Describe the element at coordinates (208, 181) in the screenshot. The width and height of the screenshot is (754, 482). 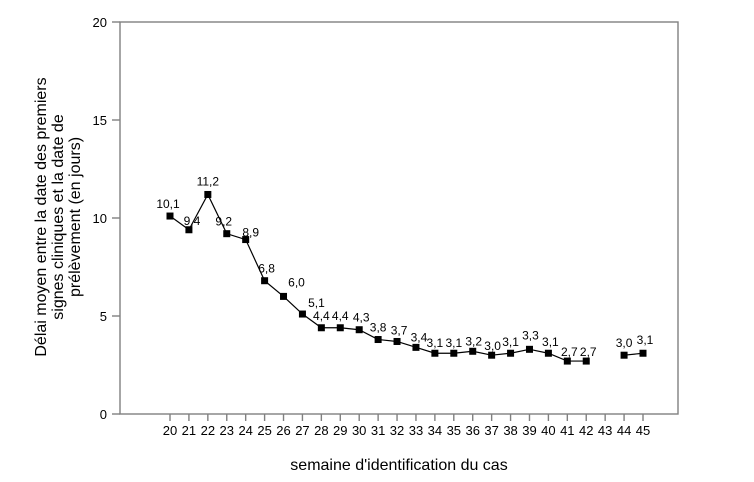
I see `data-point-label: 11,2` at that location.